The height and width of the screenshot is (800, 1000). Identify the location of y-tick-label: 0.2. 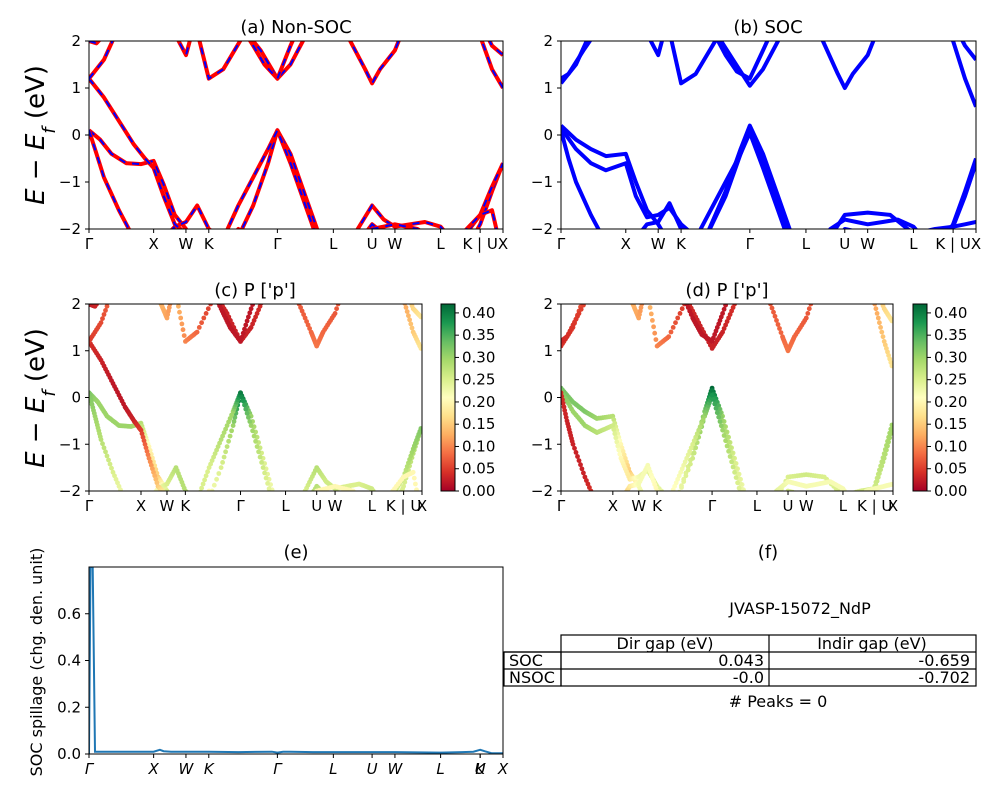
(69, 707).